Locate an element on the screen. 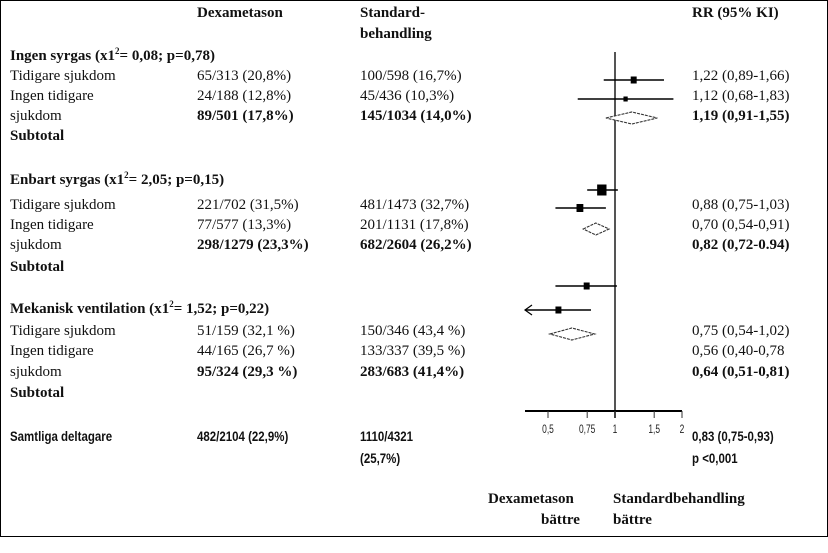  row-std: 201/1131 (17,8%) is located at coordinates (414, 225).